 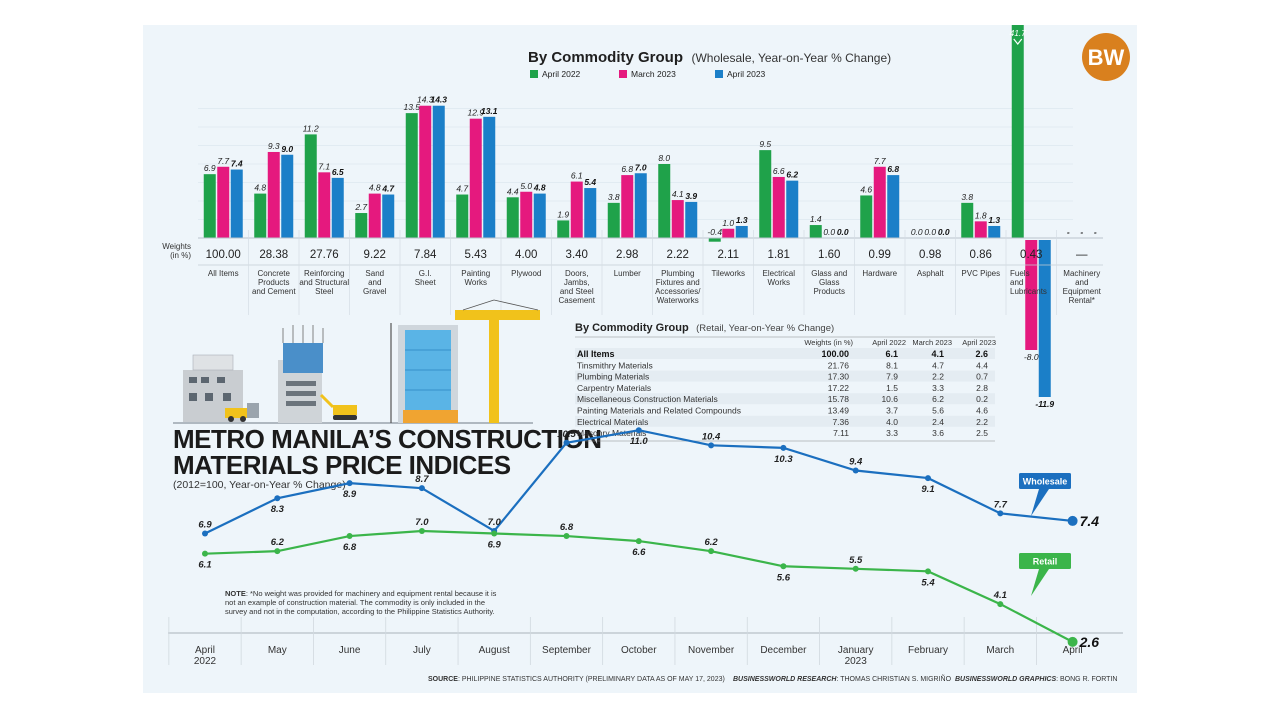 What do you see at coordinates (1017, 33) in the screenshot?
I see `bar-value-label: 41.7` at bounding box center [1017, 33].